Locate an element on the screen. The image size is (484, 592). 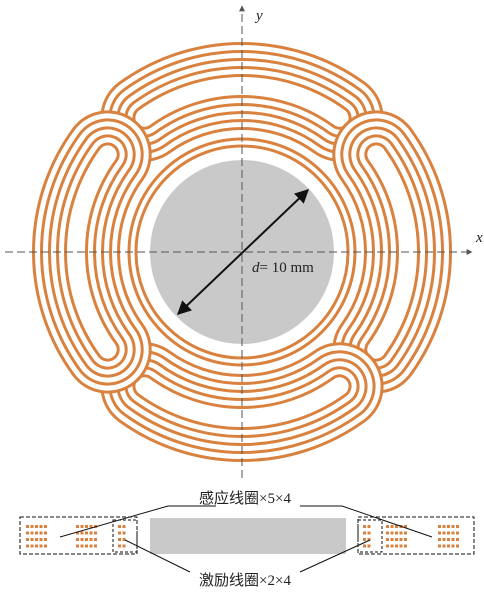
y-axis-label: y is located at coordinates (258, 16).